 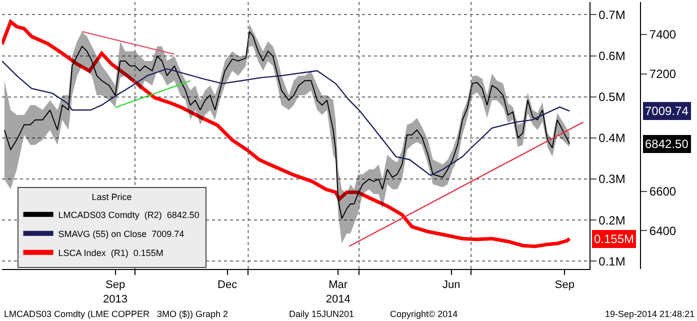 I want to click on legend-label: LMCADS03 Comdty (R2) 6842.50, so click(x=129, y=215).